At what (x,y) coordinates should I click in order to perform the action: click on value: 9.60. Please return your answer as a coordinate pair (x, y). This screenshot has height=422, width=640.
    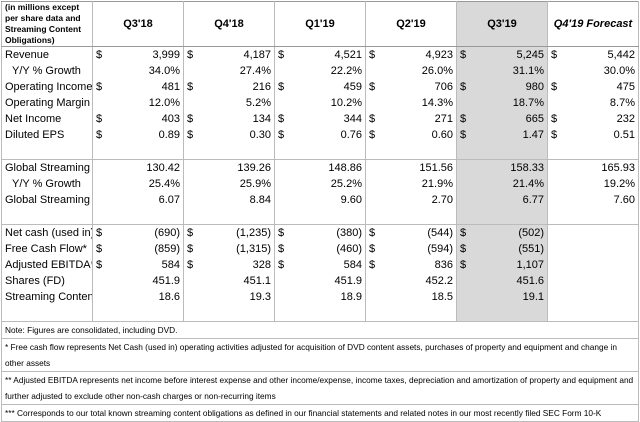
    Looking at the image, I should click on (351, 200).